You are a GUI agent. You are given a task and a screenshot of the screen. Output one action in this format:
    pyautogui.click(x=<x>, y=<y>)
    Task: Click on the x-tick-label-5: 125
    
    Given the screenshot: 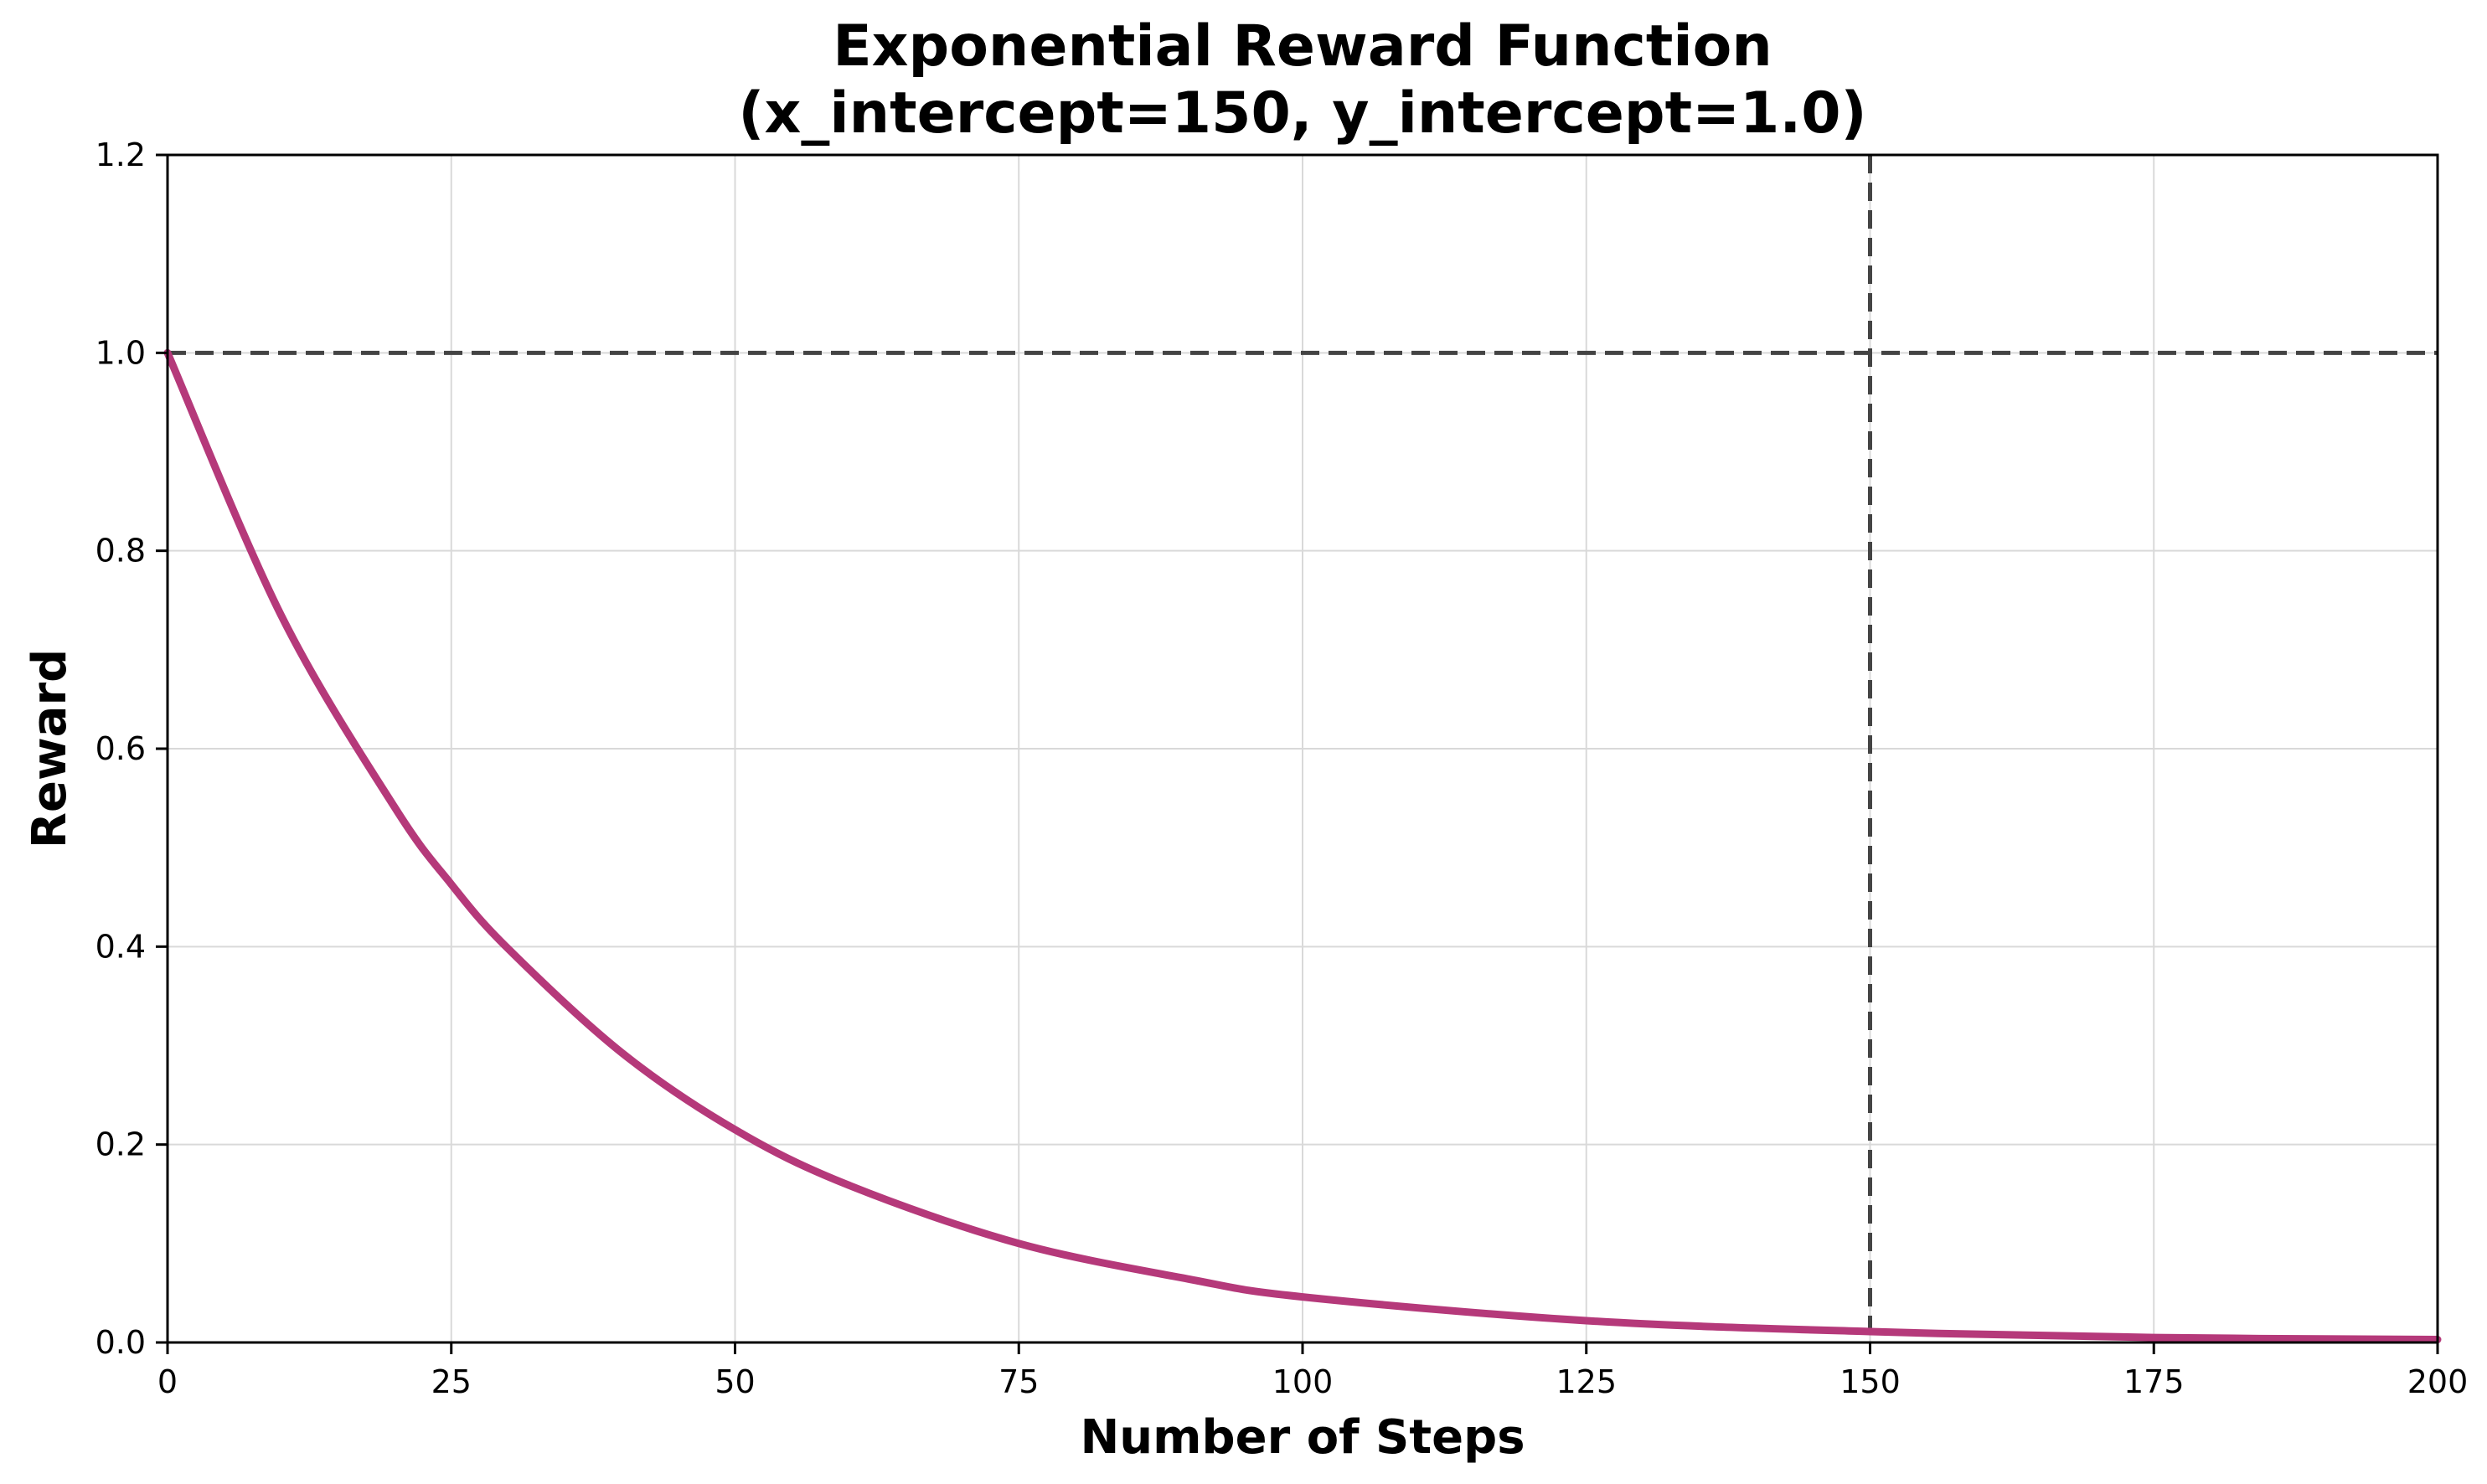 What is the action you would take?
    pyautogui.click(x=1586, y=1381)
    